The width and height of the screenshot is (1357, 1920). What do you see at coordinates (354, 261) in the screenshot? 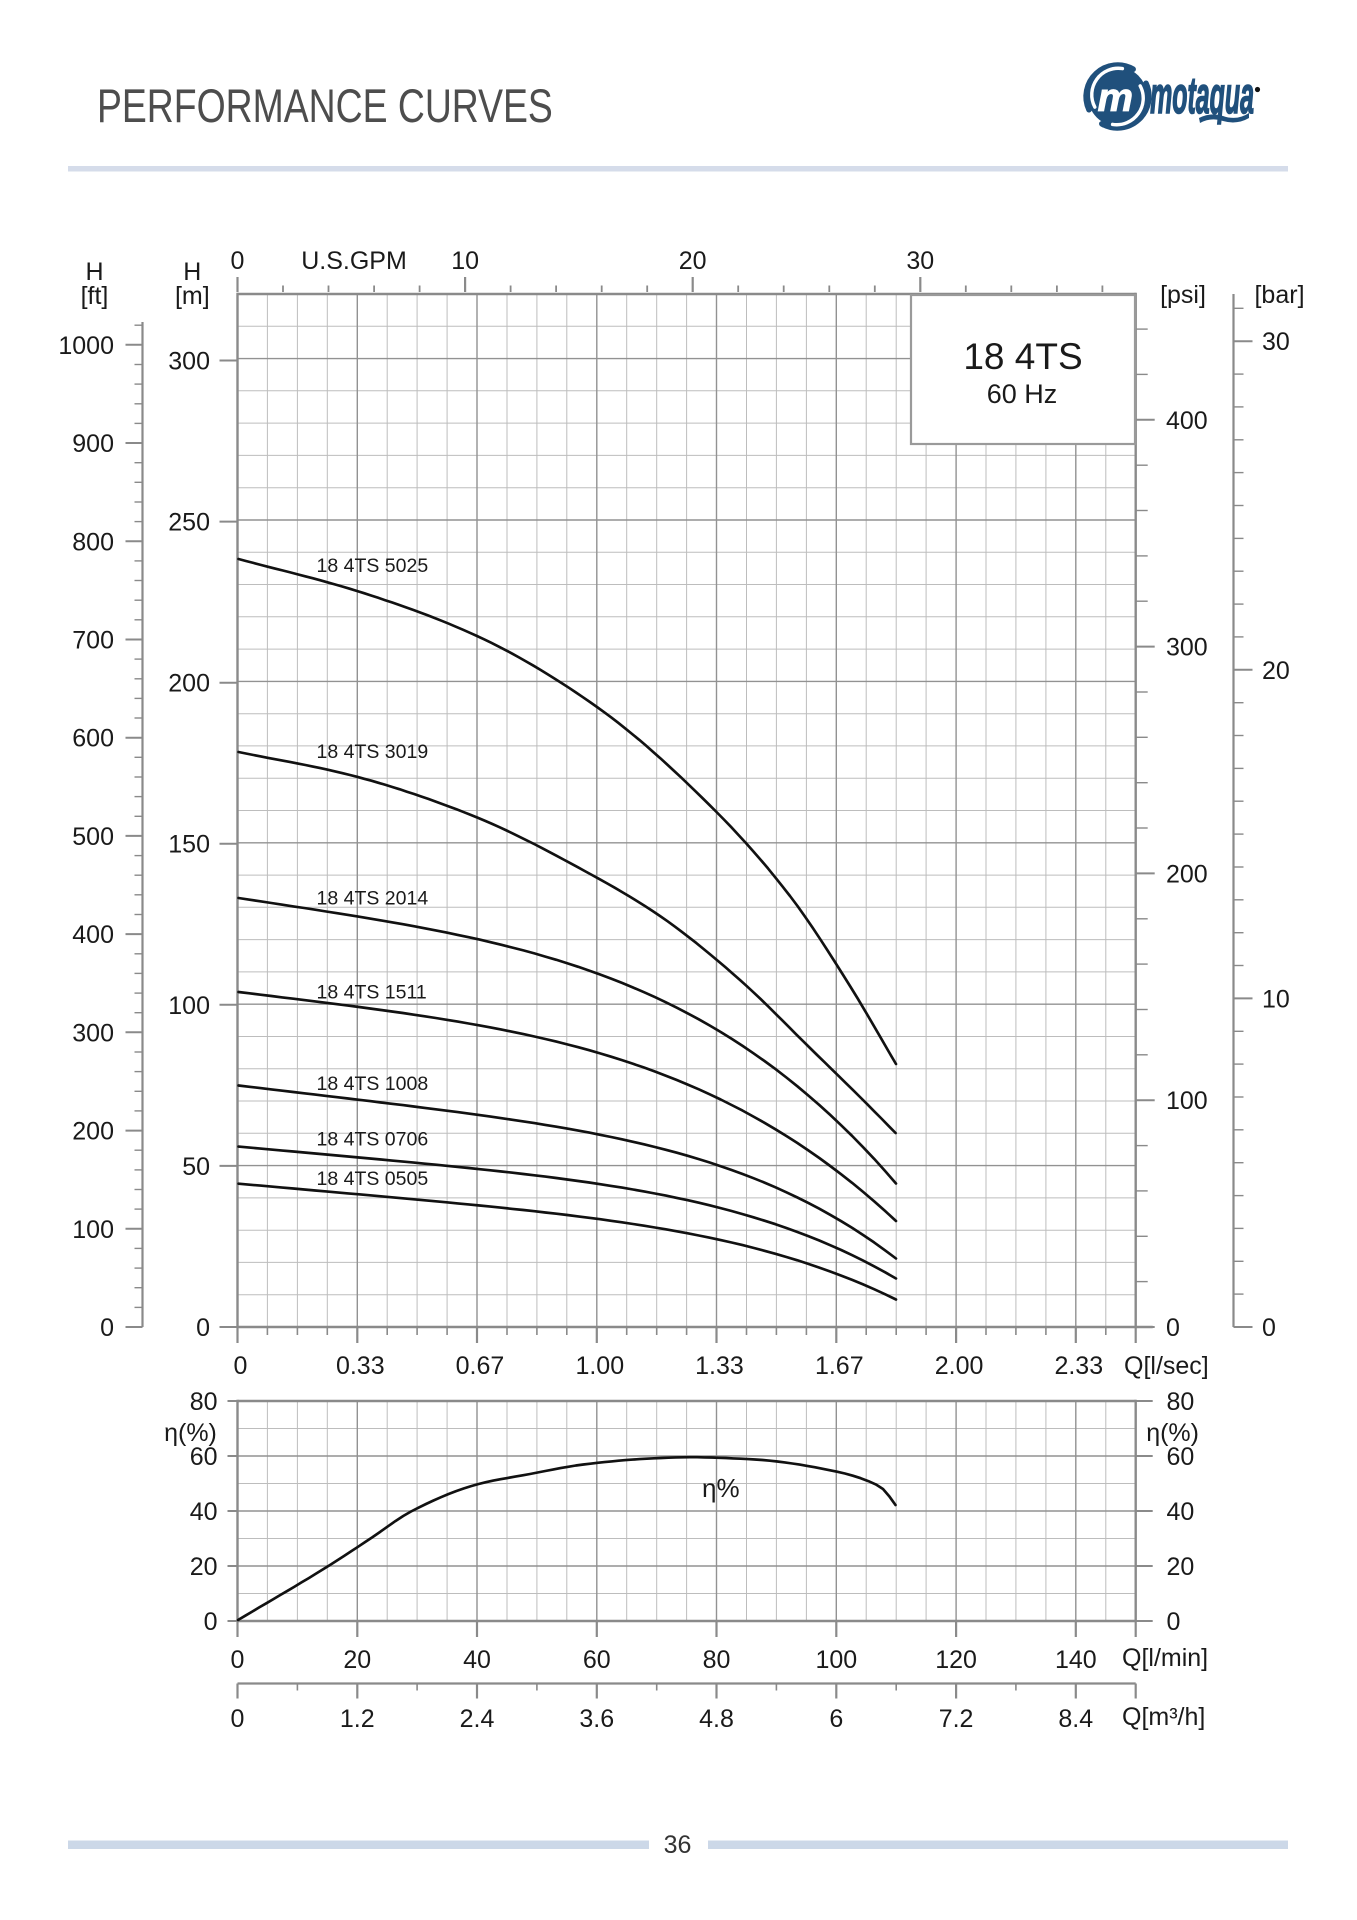
I see `svg-text: U.S.GPM` at bounding box center [354, 261].